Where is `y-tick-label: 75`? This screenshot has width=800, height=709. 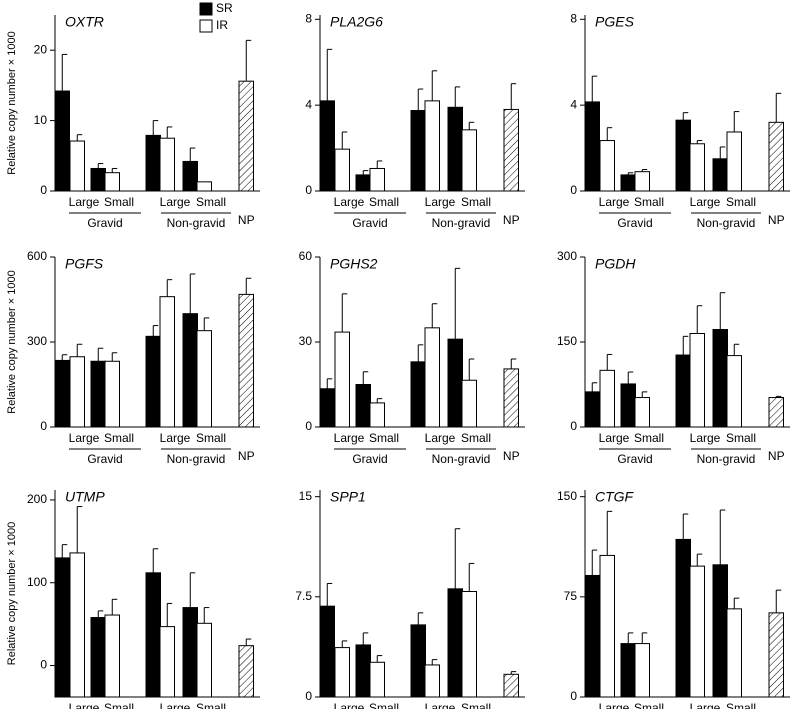 y-tick-label: 75 is located at coordinates (571, 596).